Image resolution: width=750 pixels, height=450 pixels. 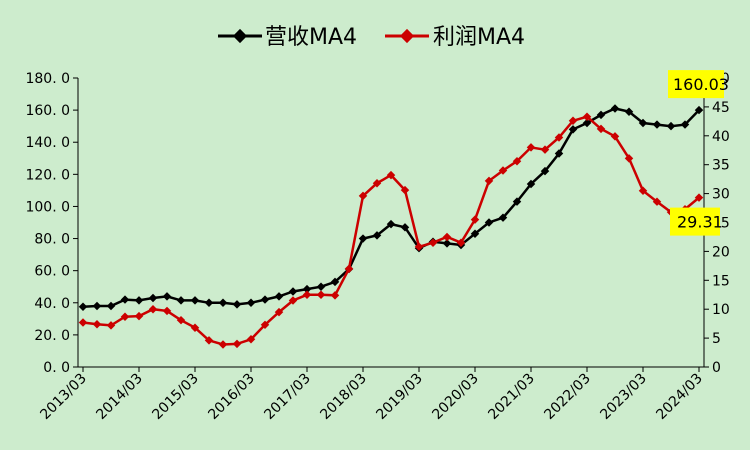 I want to click on left-tick-label: 40. 0, so click(x=52, y=304).